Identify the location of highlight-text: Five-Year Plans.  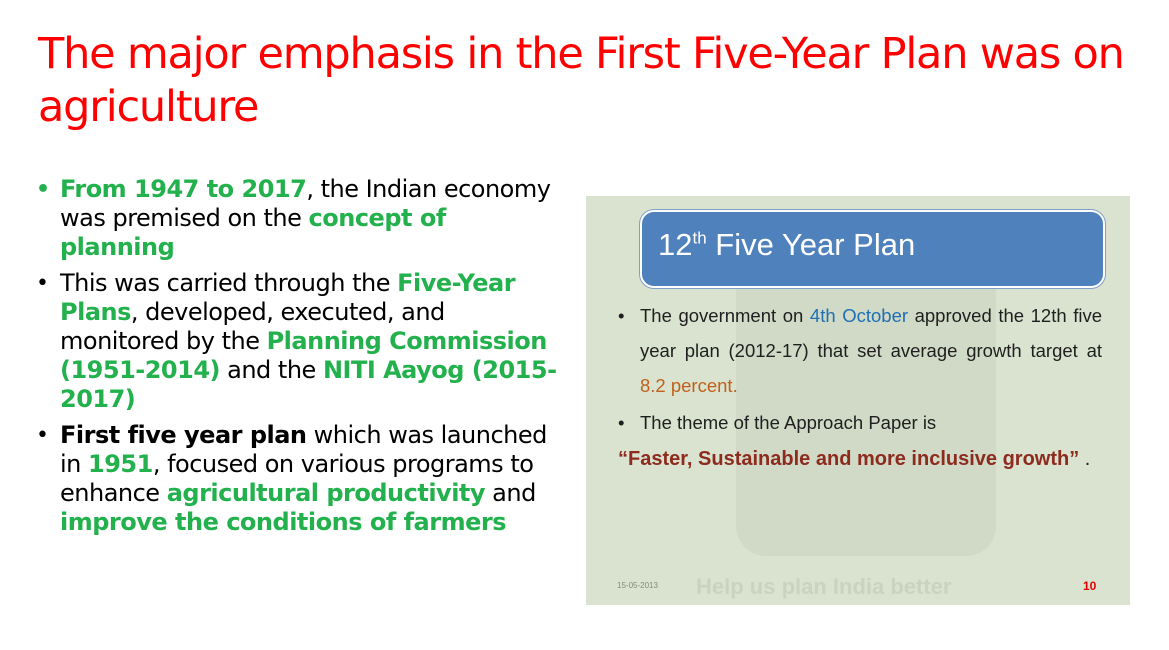
(288, 297).